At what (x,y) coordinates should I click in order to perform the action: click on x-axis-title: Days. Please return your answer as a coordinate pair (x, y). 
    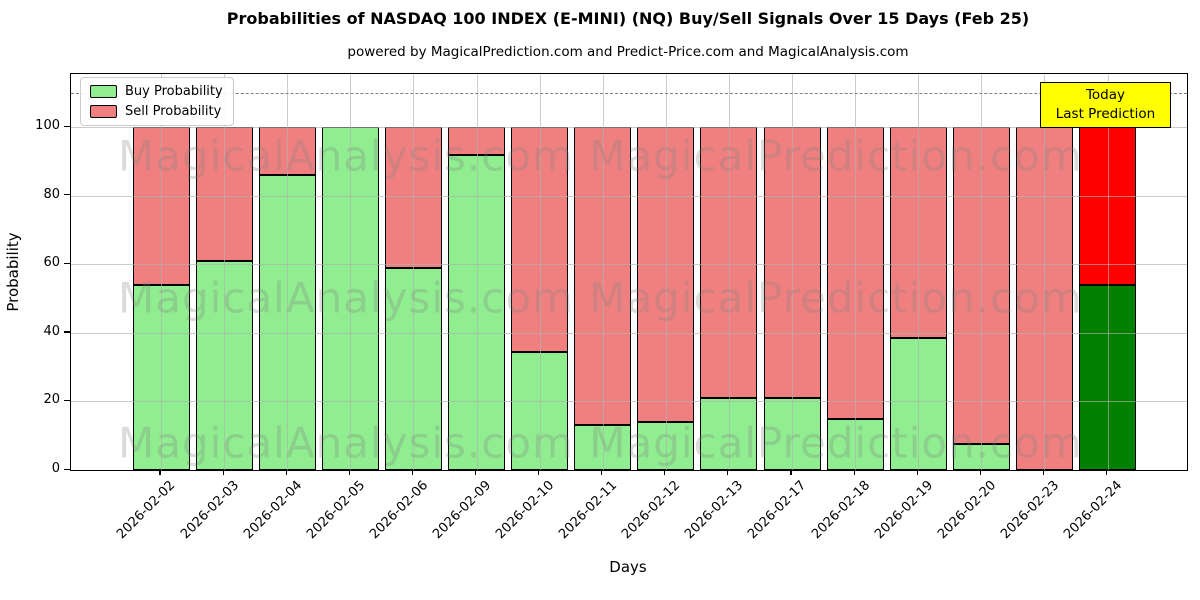
    Looking at the image, I should click on (628, 567).